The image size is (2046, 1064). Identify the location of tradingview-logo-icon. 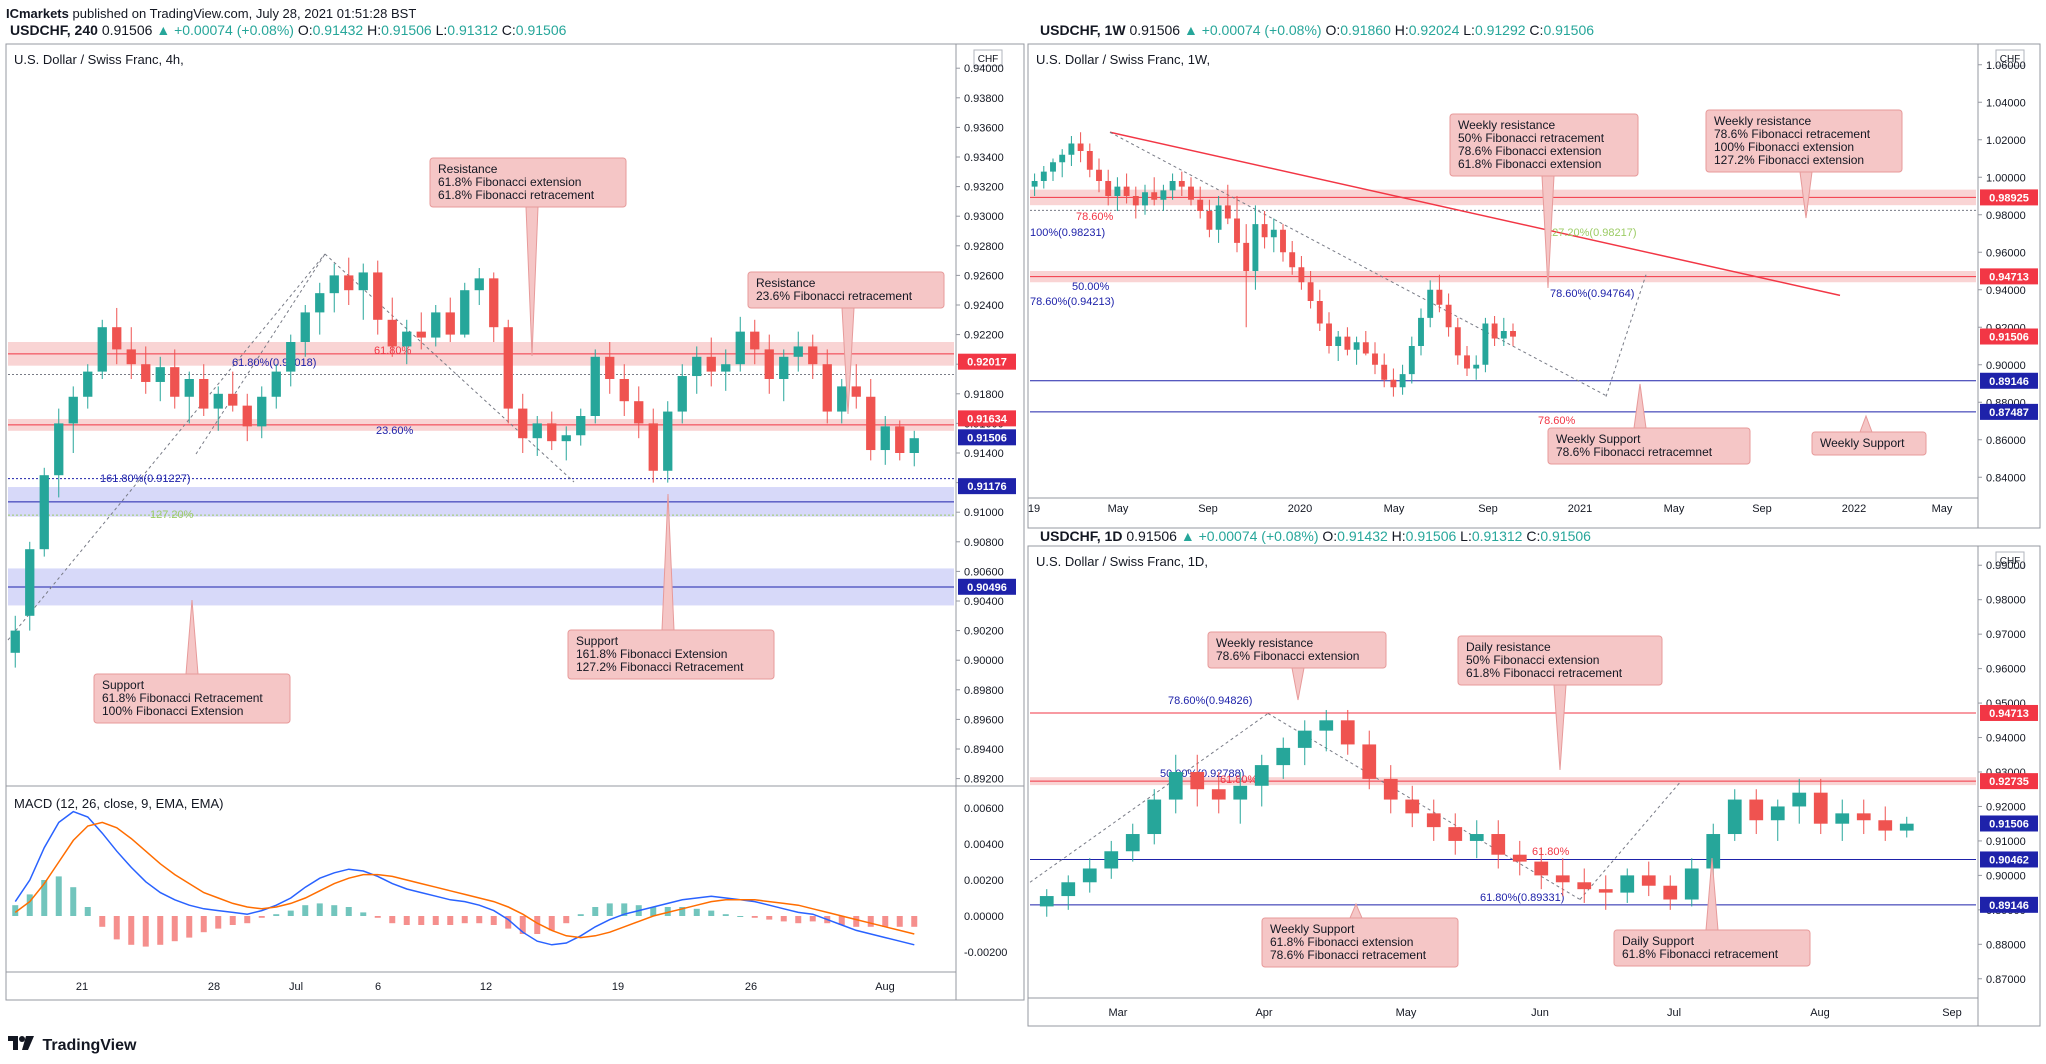
(21, 1045).